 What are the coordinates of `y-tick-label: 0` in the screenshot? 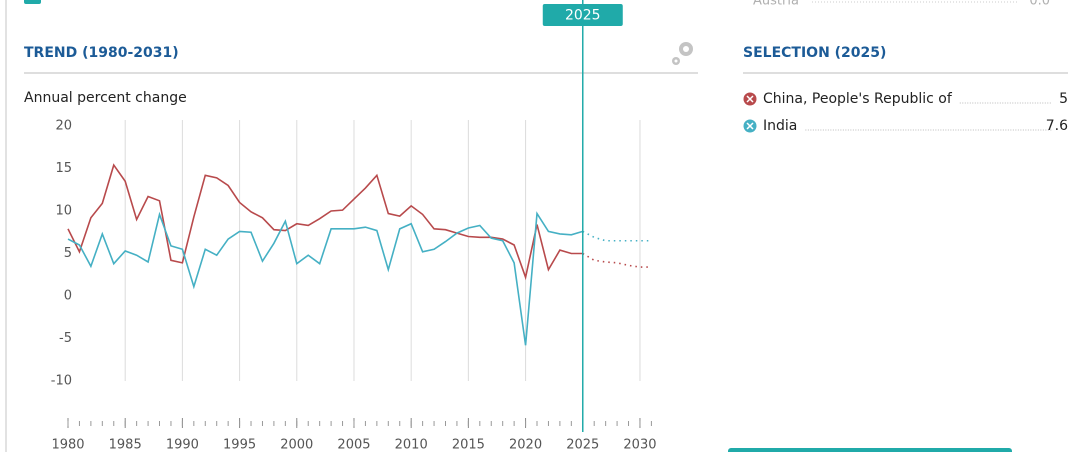 It's located at (68, 296).